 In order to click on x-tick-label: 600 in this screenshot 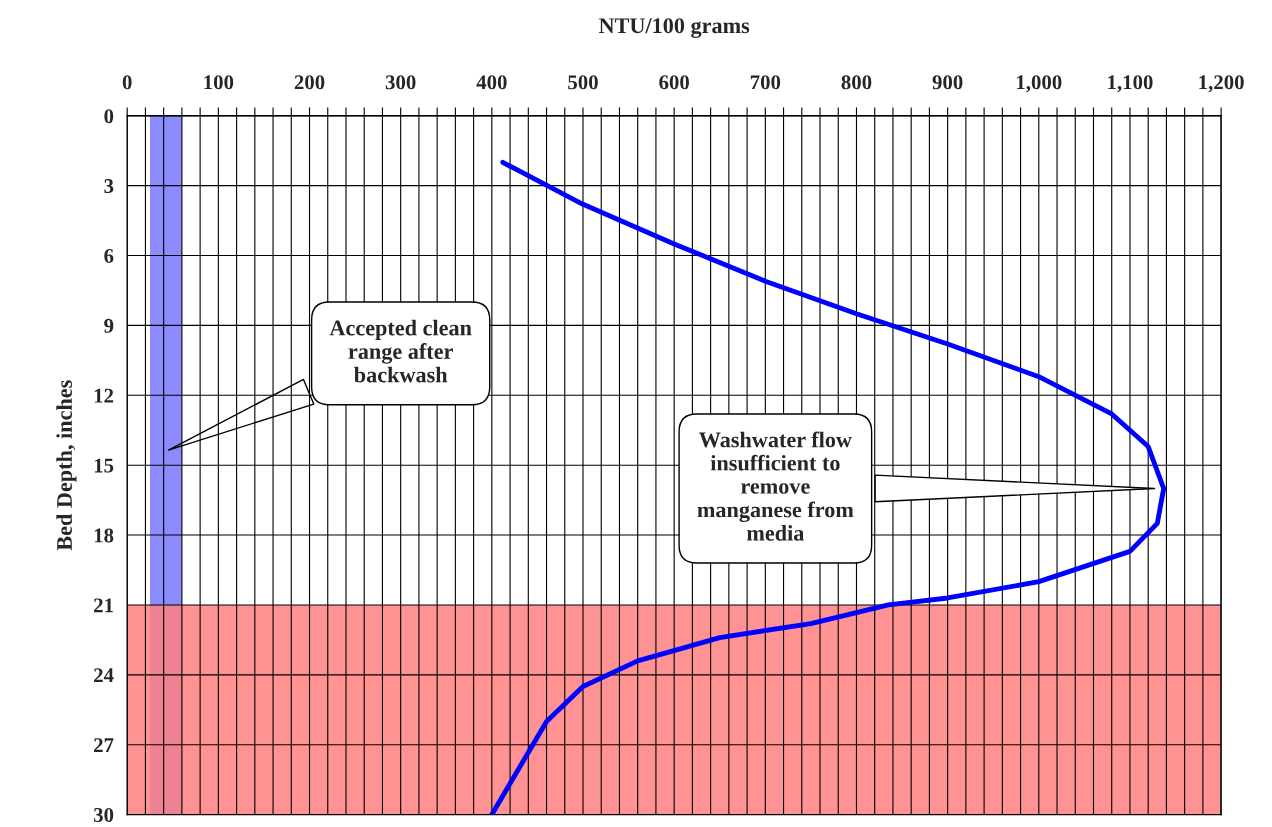, I will do `click(674, 82)`.